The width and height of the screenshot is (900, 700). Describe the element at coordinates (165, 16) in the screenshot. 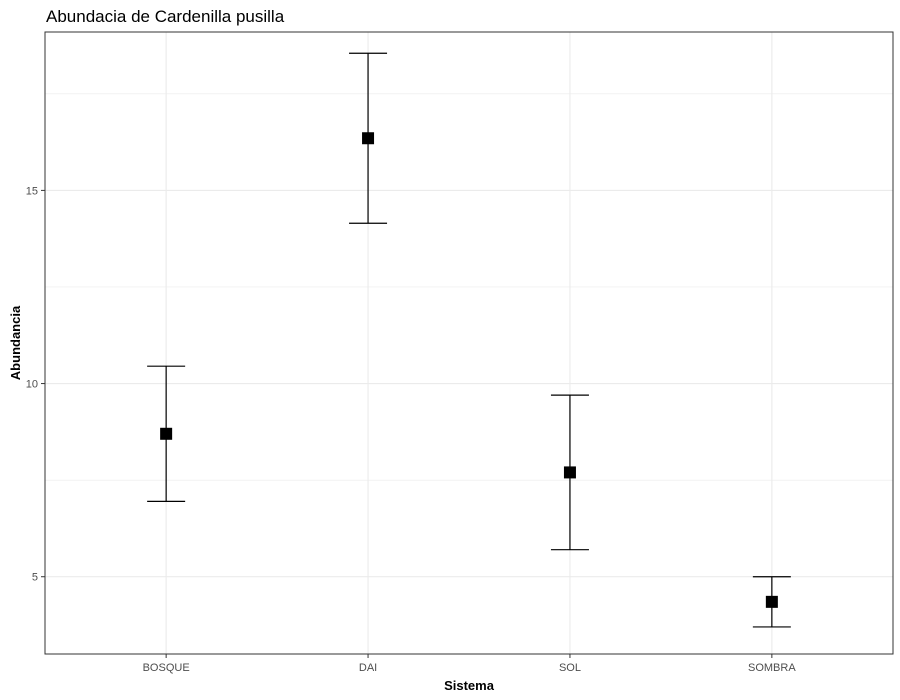

I see `chart-title: Abundacia de Cardenilla pusilla` at that location.